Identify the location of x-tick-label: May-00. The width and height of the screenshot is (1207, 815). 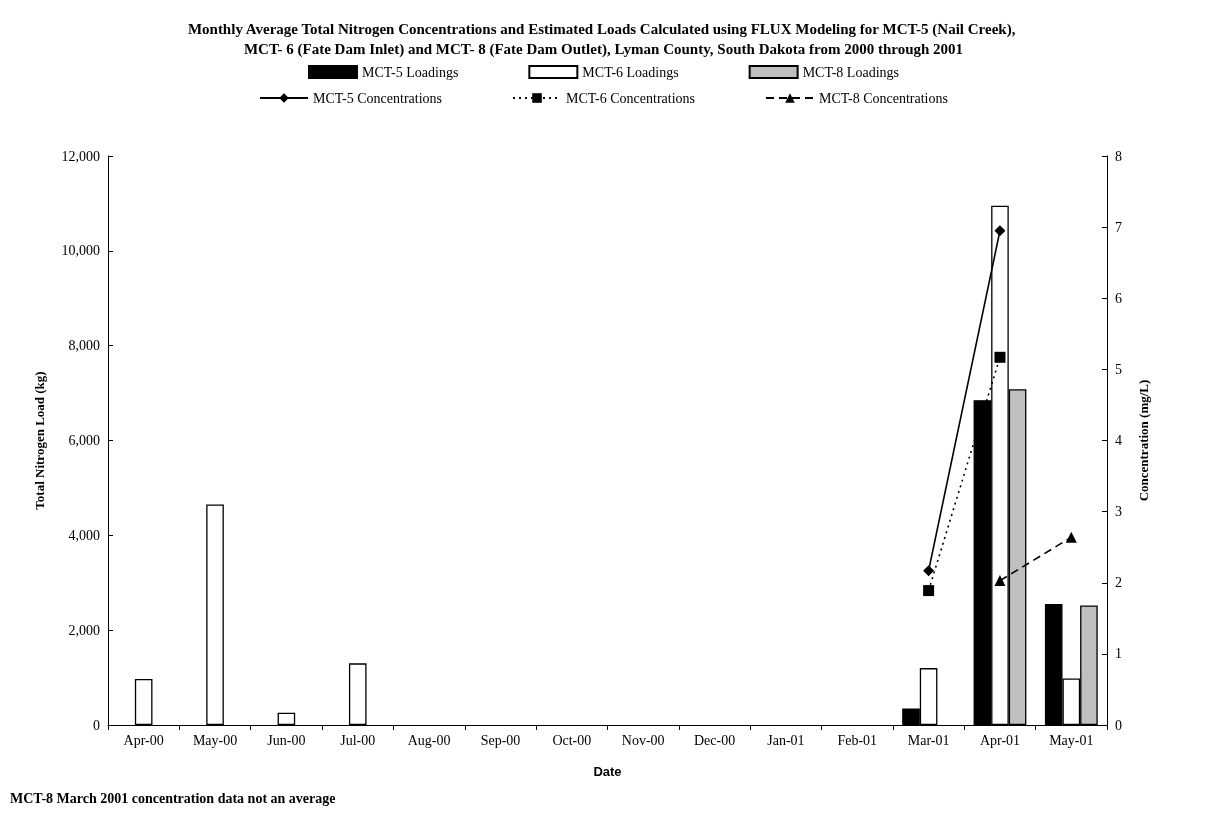
(215, 740).